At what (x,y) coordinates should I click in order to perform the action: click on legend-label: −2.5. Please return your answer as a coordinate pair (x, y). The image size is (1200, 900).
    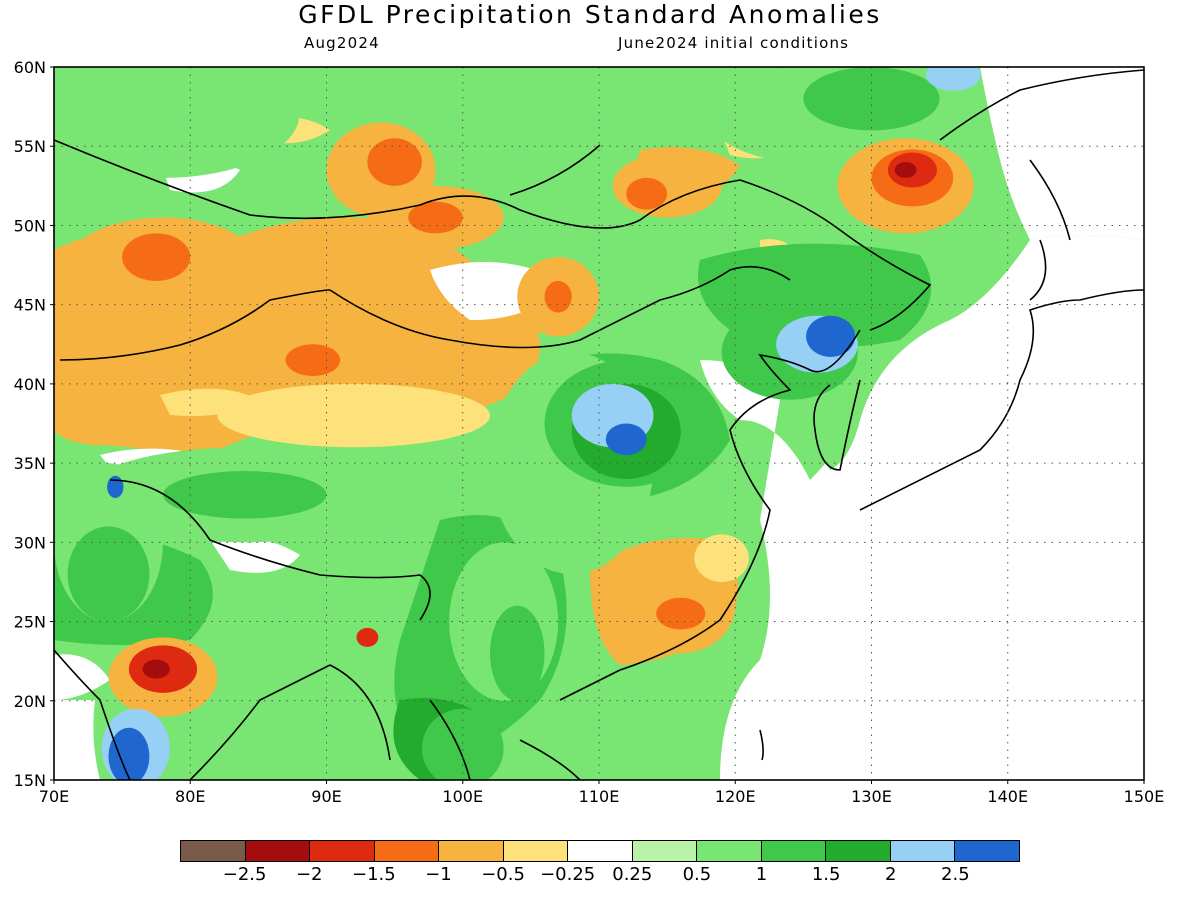
    Looking at the image, I should click on (244, 874).